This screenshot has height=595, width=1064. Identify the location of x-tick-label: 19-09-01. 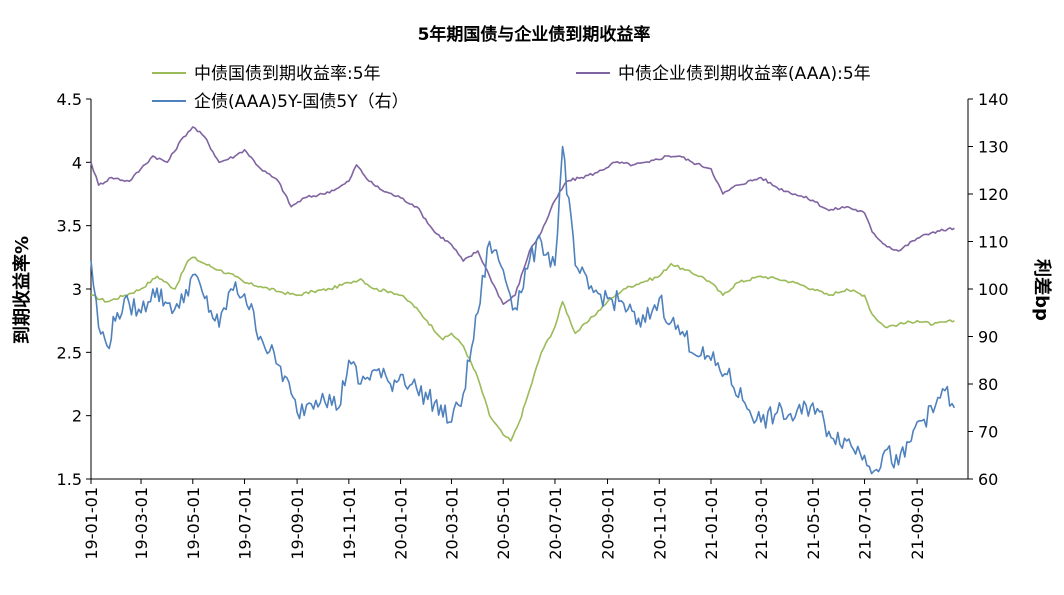
(297, 523).